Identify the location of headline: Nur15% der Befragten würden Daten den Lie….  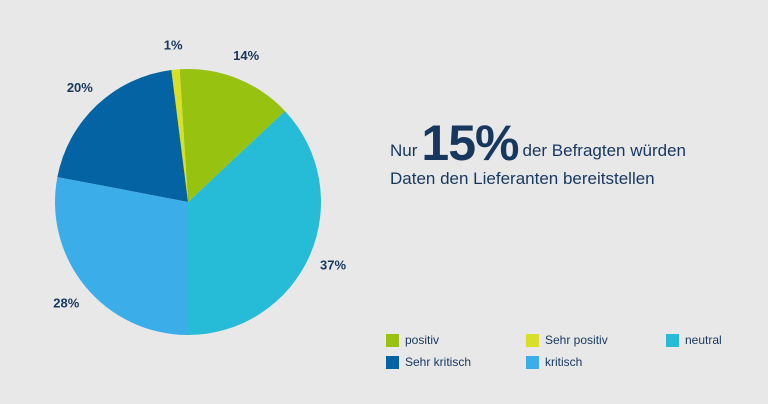
(575, 154).